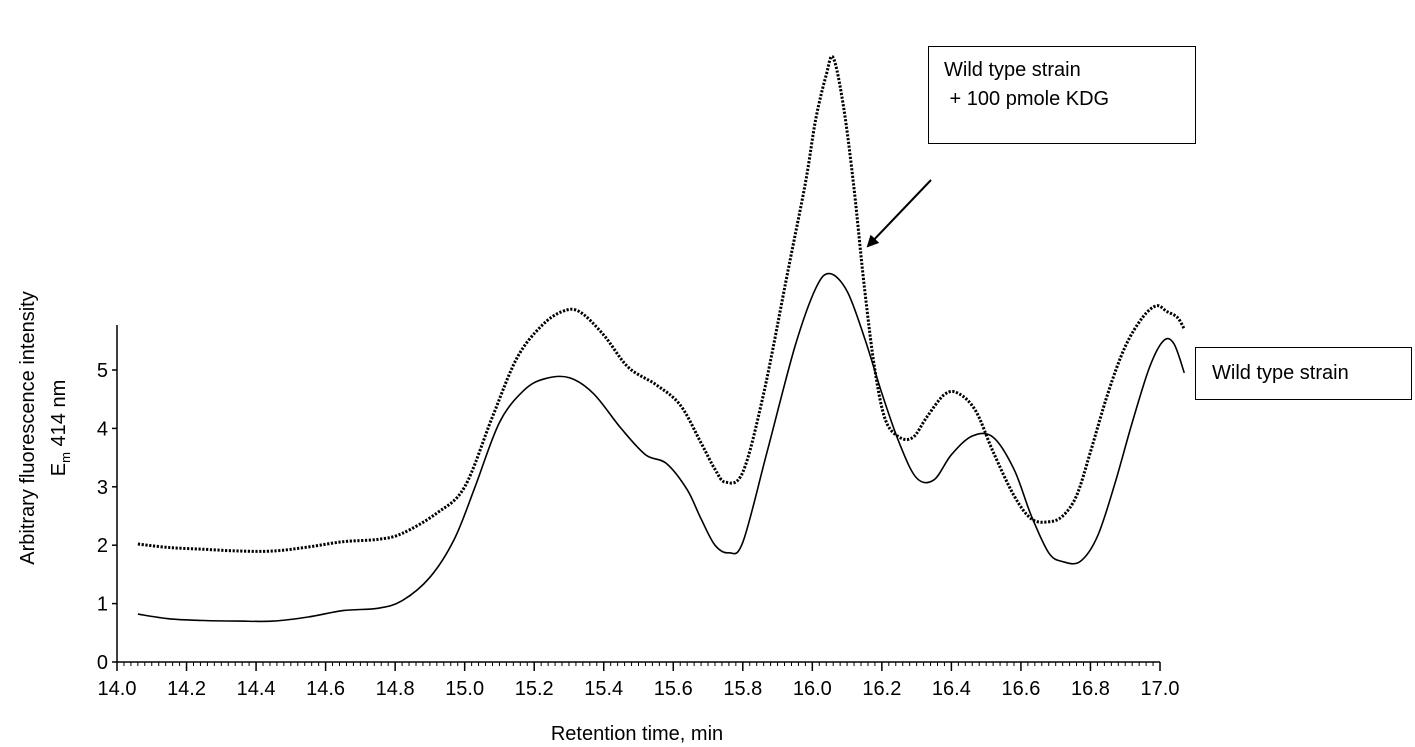  Describe the element at coordinates (60, 428) in the screenshot. I see `y-axis-label-line2: Em 414 nm` at that location.